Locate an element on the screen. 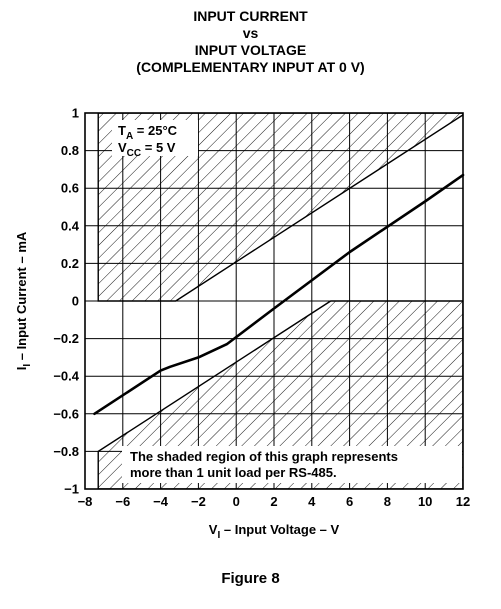  y-tick-label: −0.6 is located at coordinates (66, 413).